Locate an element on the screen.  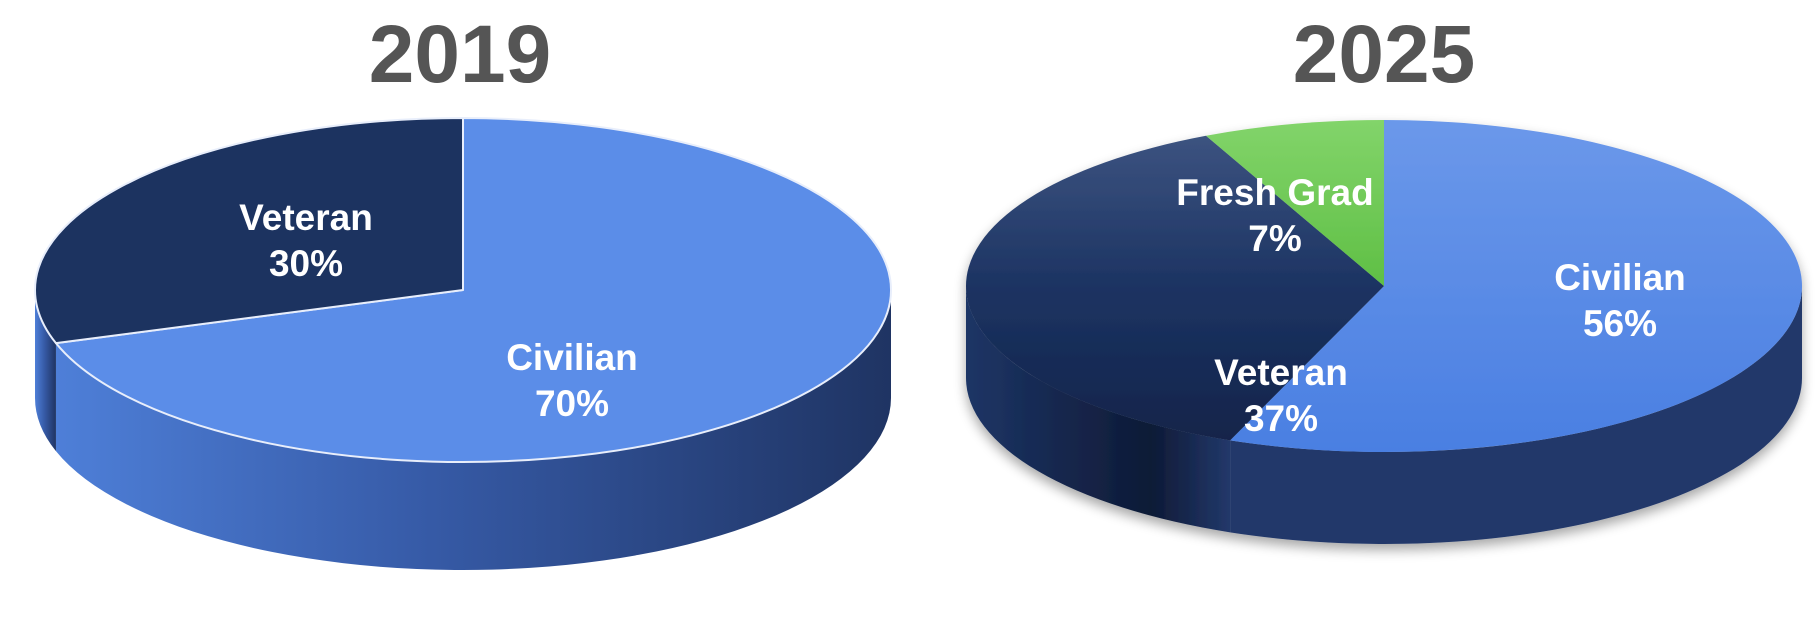
slice-label-veteran: Veteran 30% is located at coordinates (306, 240).